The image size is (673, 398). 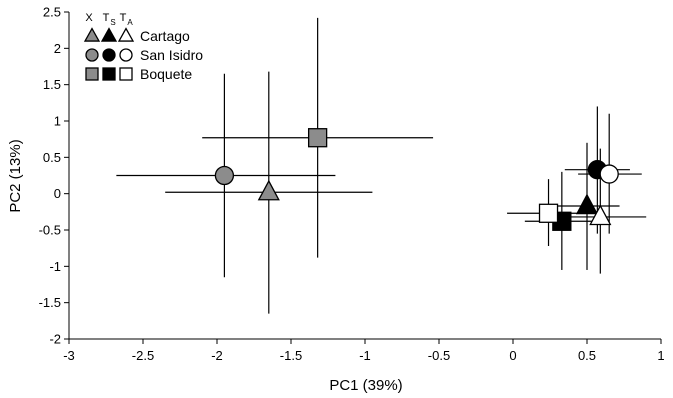 I want to click on boquete-x-point, so click(x=317, y=138).